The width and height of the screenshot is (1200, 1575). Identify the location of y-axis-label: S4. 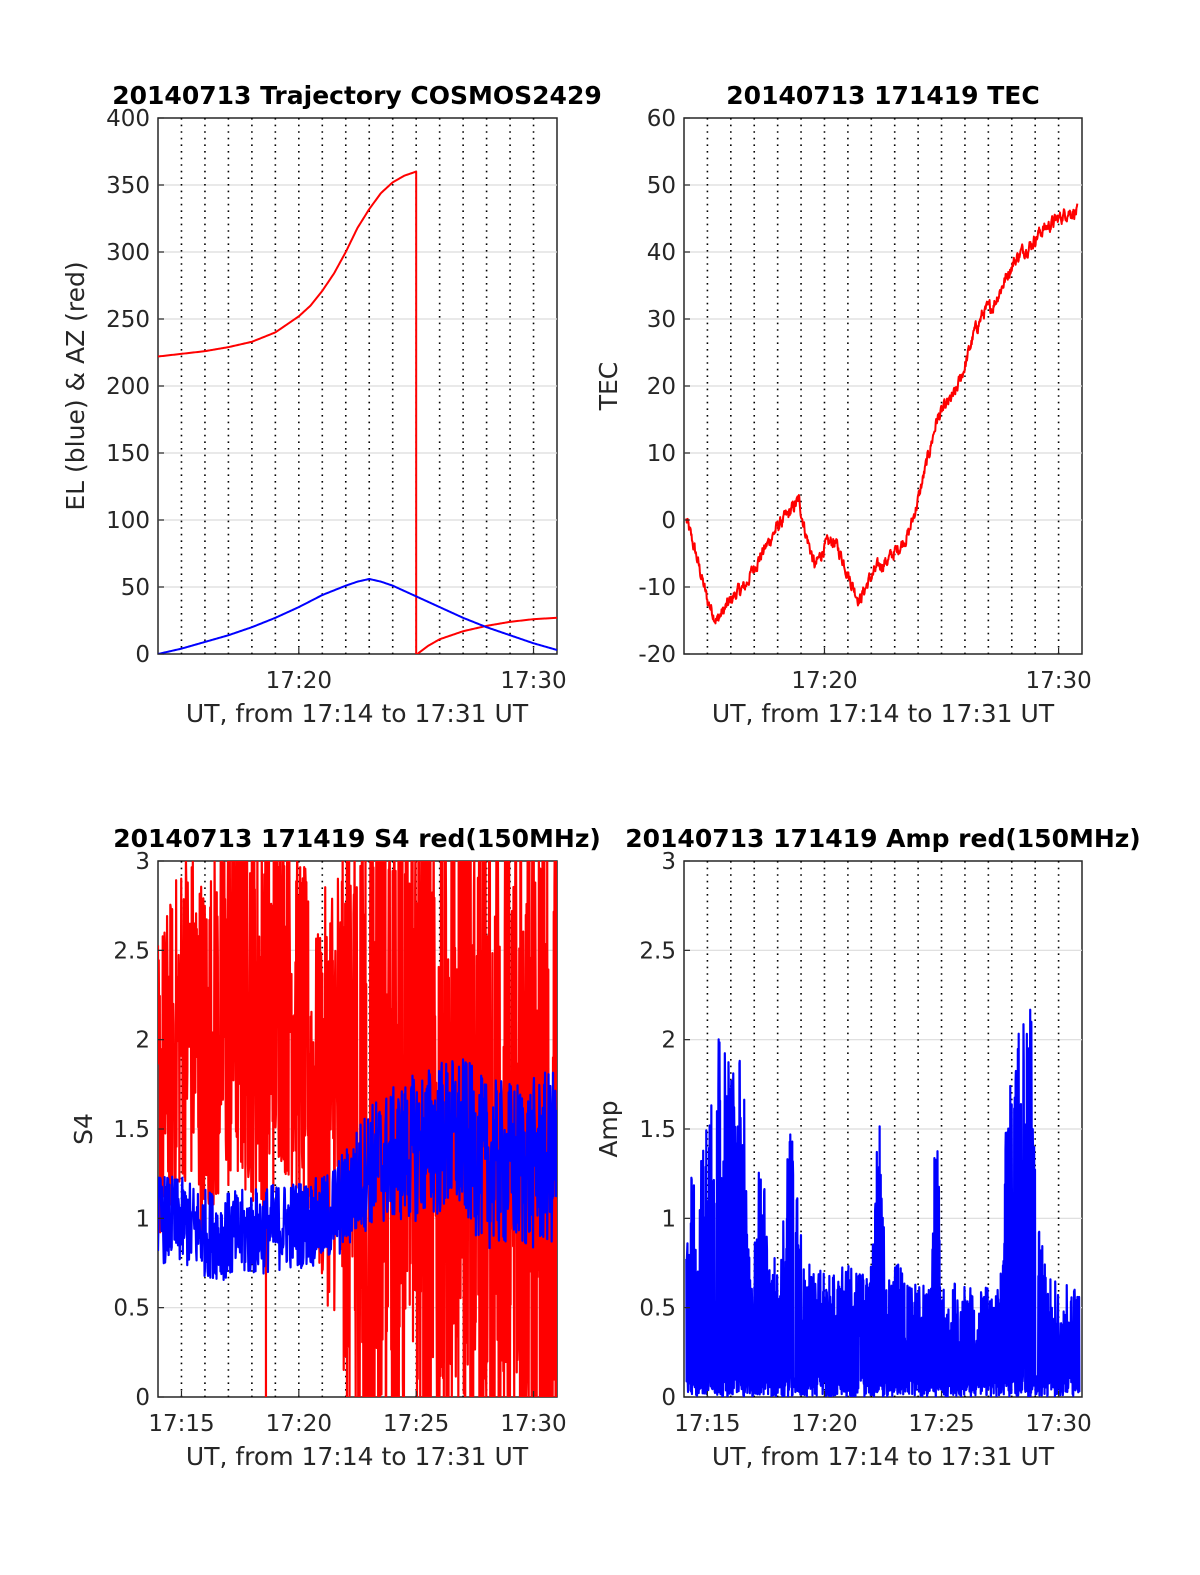
(83, 1129).